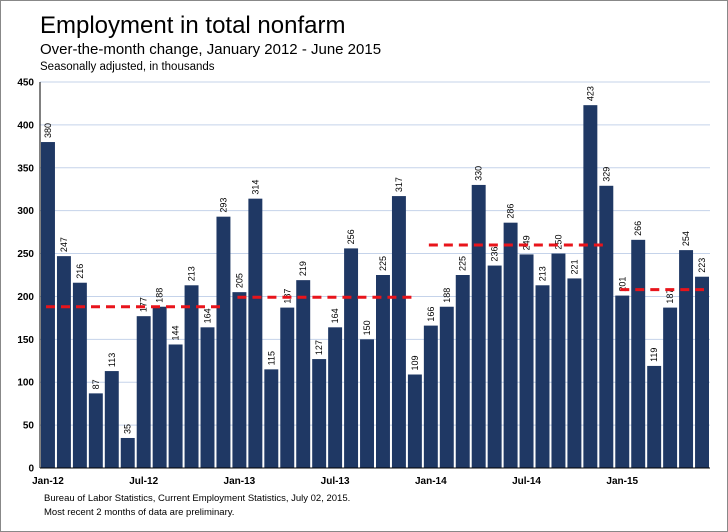 The width and height of the screenshot is (728, 532). I want to click on value-label: 127, so click(319, 347).